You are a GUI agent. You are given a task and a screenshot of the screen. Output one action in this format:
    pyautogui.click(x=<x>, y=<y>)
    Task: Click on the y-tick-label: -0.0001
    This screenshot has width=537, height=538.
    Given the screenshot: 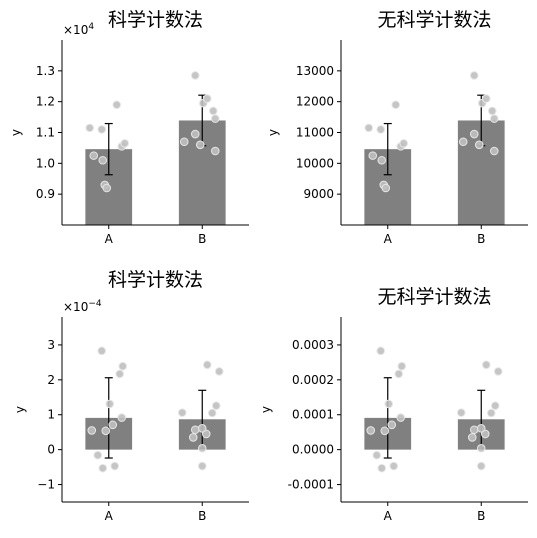 What is the action you would take?
    pyautogui.click(x=311, y=485)
    